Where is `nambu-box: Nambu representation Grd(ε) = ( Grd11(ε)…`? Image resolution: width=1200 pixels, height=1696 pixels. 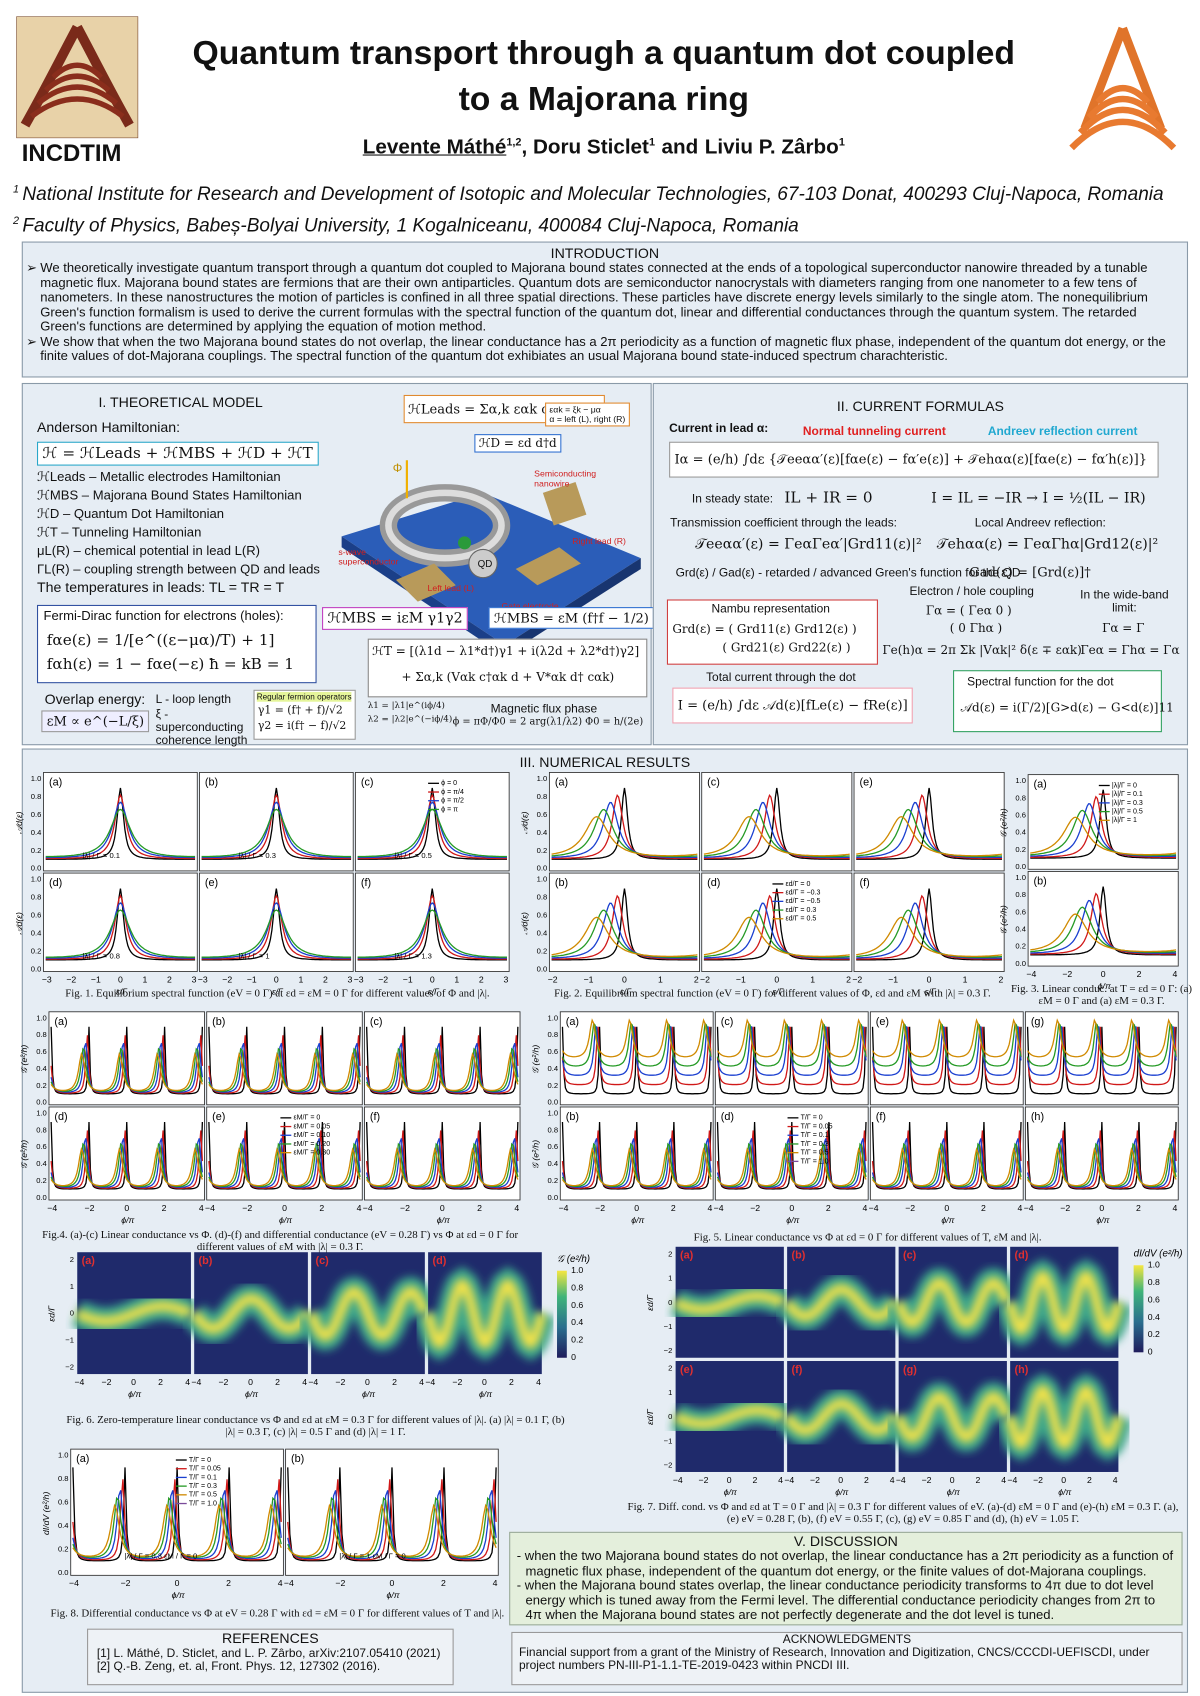
nambu-box: Nambu representation Grd(ε) = ( Grd11(ε)… is located at coordinates (772, 632).